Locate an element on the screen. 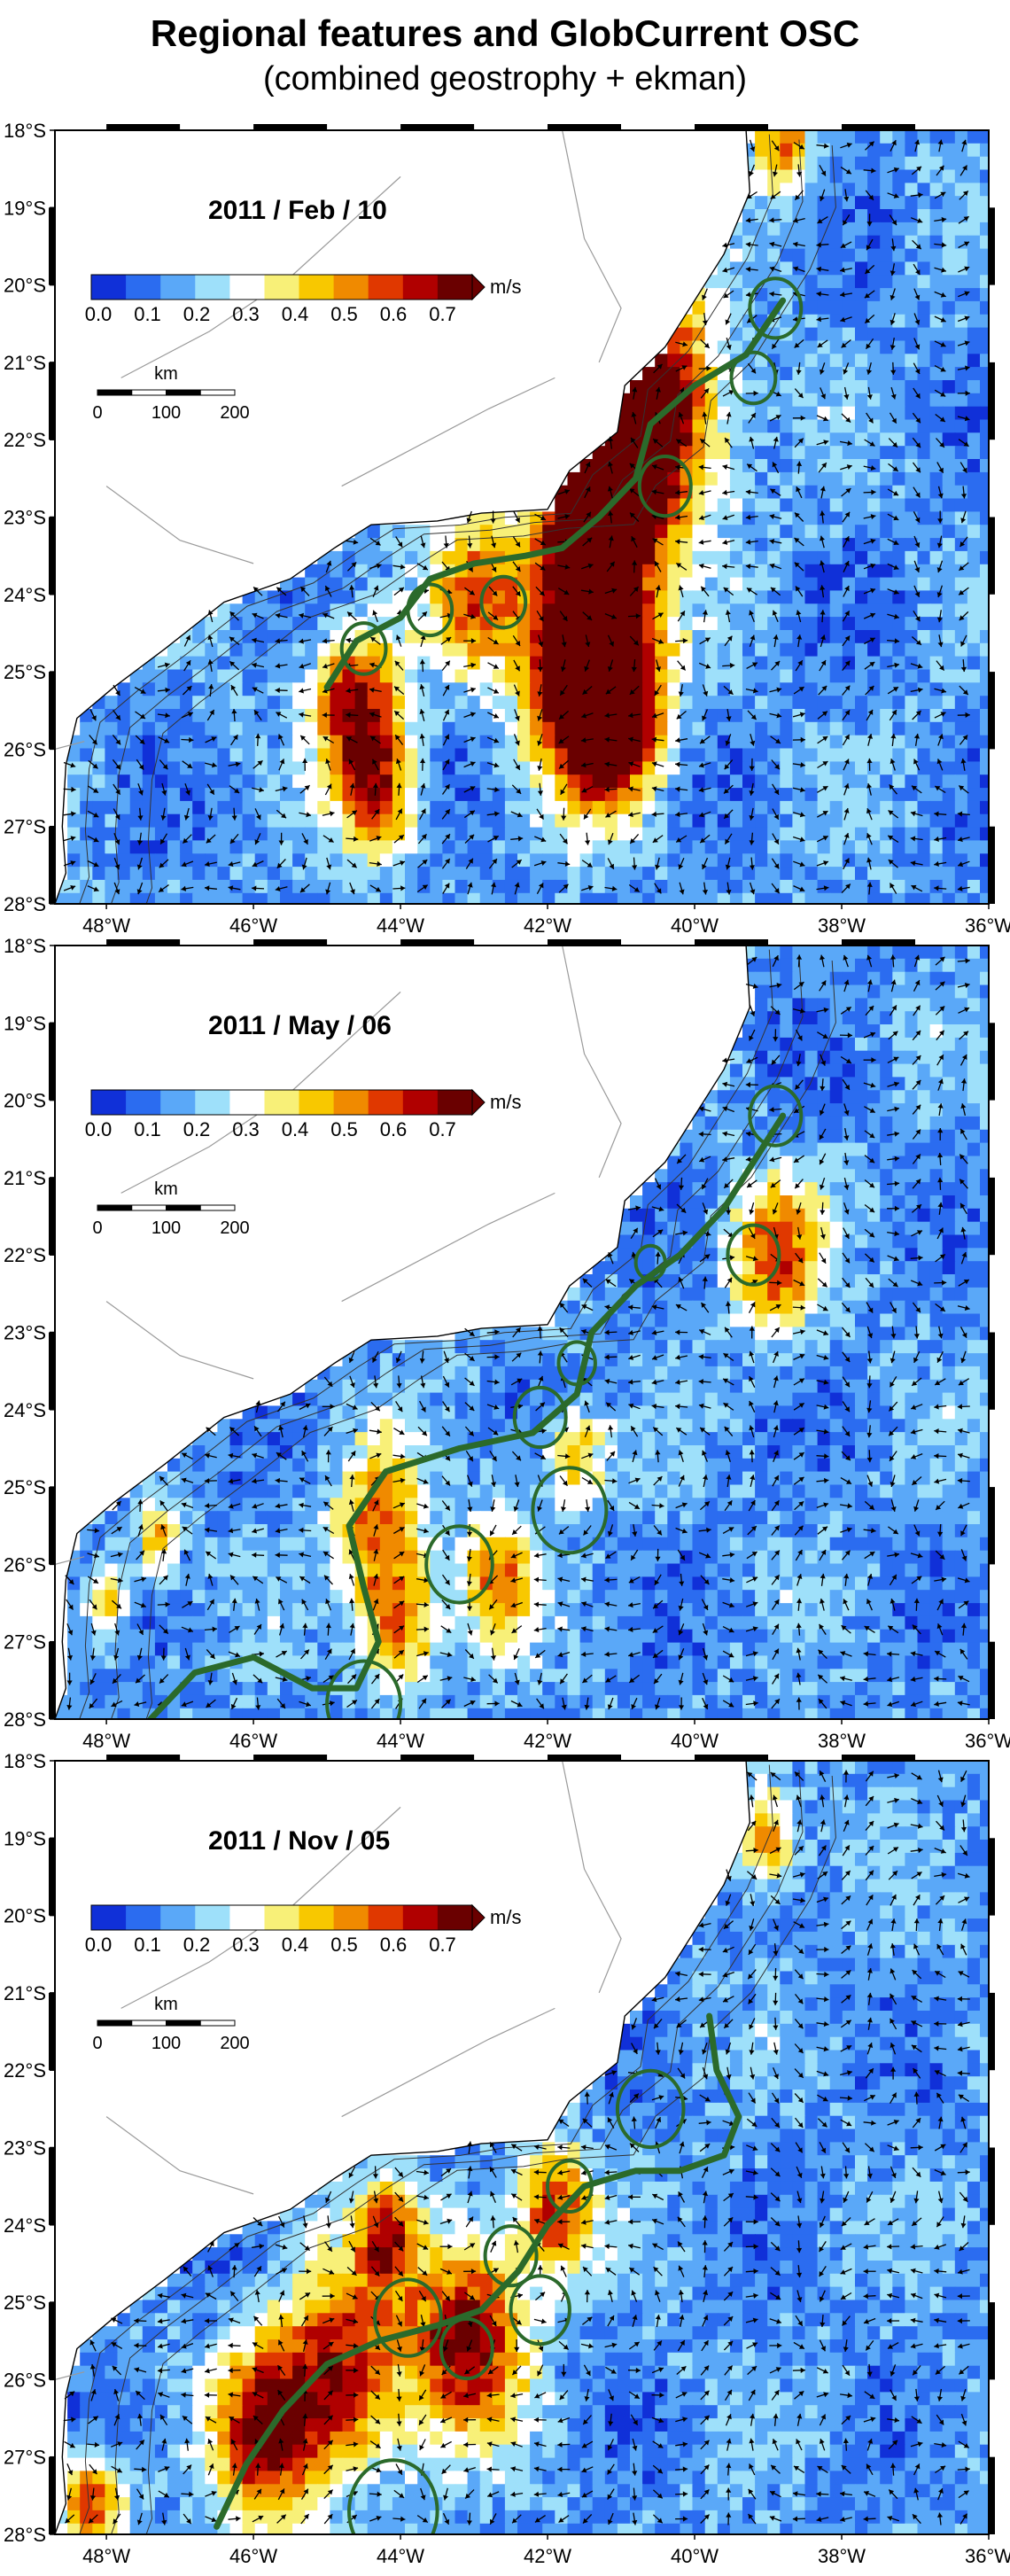  lat-tick-label: 23°S is located at coordinates (25, 2149).